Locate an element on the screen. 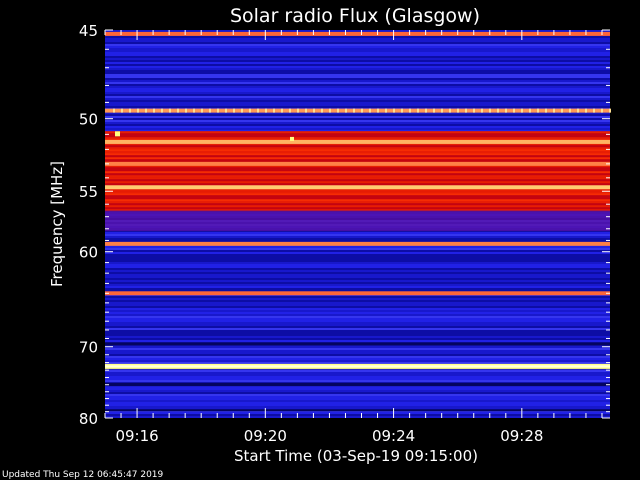 This screenshot has width=640, height=480. burst-spot is located at coordinates (117, 134).